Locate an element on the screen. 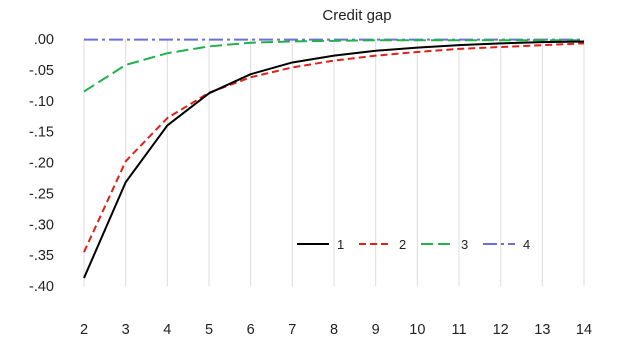 Image resolution: width=619 pixels, height=343 pixels. x-axis: 2 3 4 5 6 7 8 9 10 11 12 13 14 is located at coordinates (336, 330).